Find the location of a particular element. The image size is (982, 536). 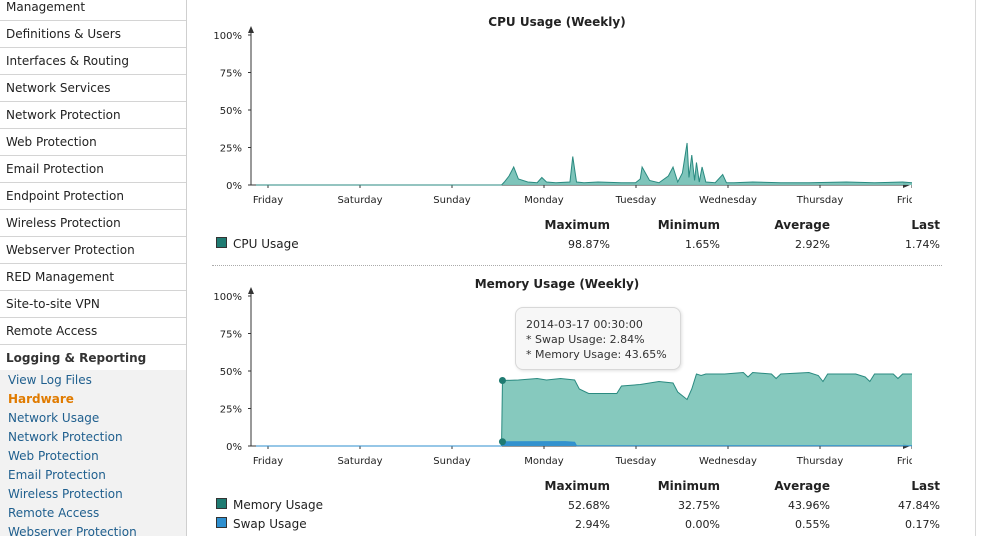

memory-stat-header-min: Minimum is located at coordinates (688, 486).